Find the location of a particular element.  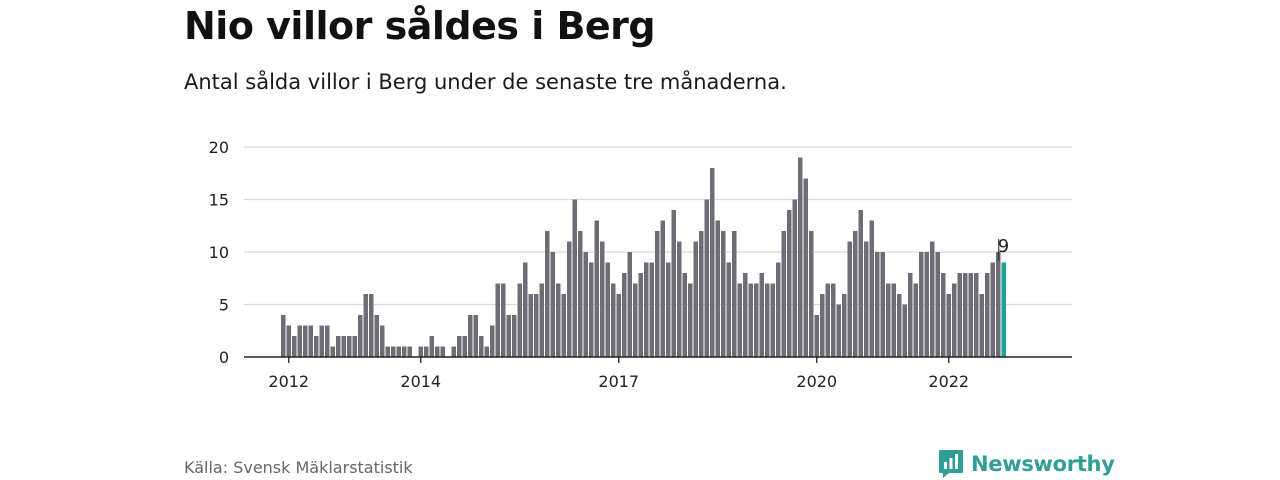

x-tick-label: 2012 is located at coordinates (288, 381).